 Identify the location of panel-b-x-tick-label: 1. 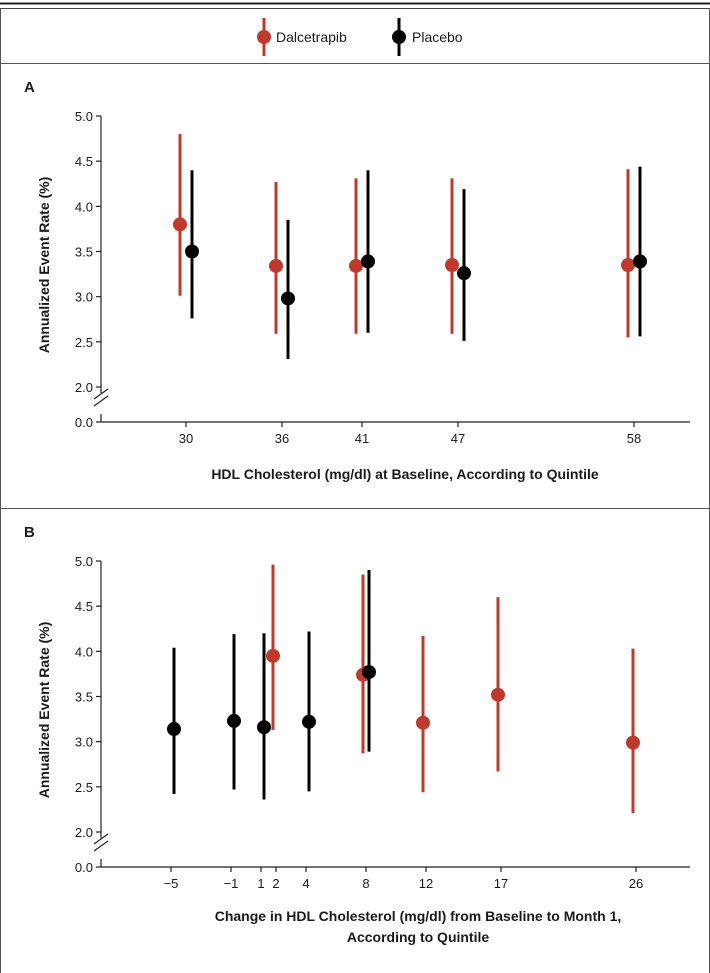
(260, 883).